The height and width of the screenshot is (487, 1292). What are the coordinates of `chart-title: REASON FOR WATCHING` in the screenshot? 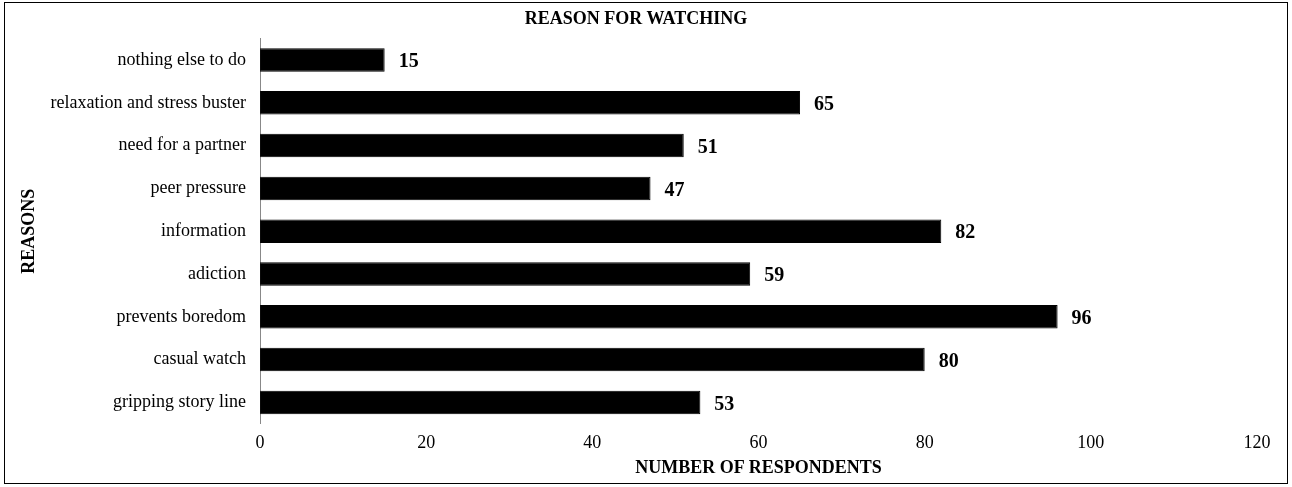 It's located at (636, 18).